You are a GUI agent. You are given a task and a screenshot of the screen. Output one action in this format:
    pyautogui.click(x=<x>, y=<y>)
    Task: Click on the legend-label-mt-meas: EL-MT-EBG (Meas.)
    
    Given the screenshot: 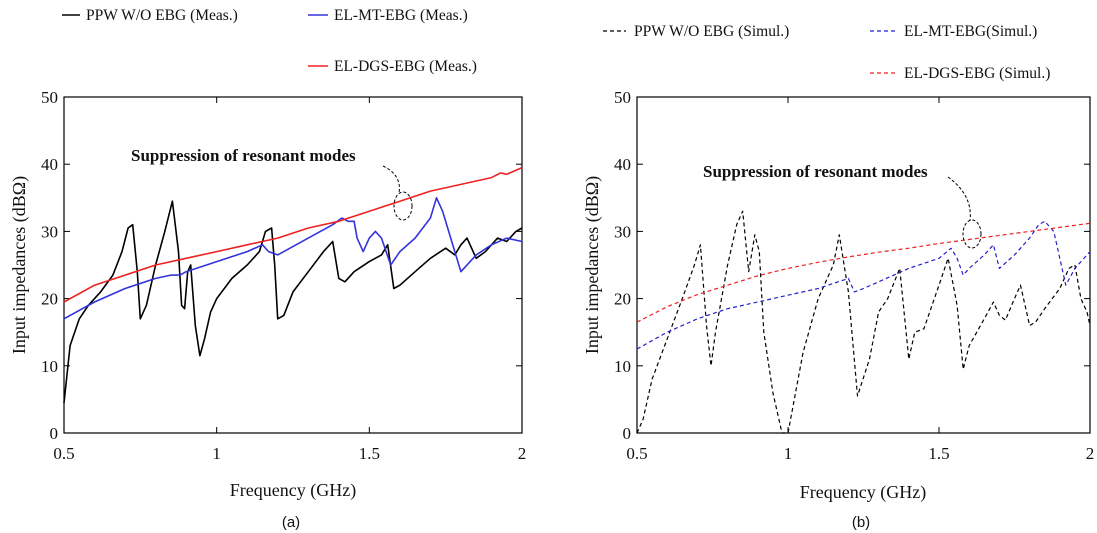 What is the action you would take?
    pyautogui.click(x=401, y=15)
    